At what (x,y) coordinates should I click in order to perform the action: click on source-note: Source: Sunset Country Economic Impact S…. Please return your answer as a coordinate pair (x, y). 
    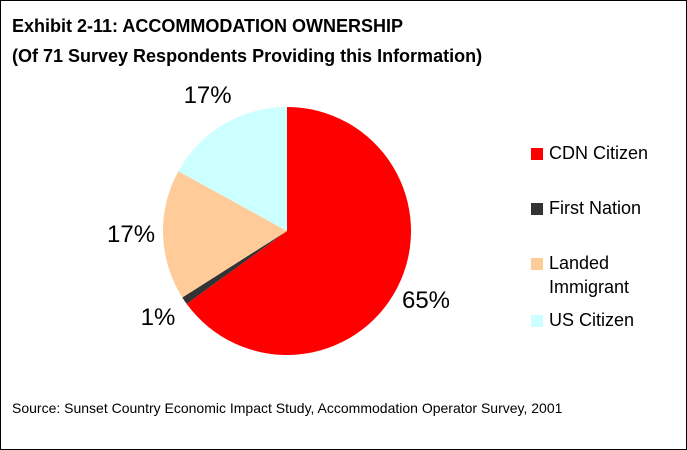
    Looking at the image, I should click on (287, 408).